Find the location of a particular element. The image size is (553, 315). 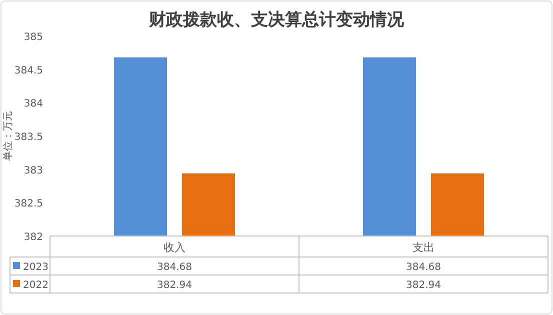

legend-label: 2022 is located at coordinates (35, 285).